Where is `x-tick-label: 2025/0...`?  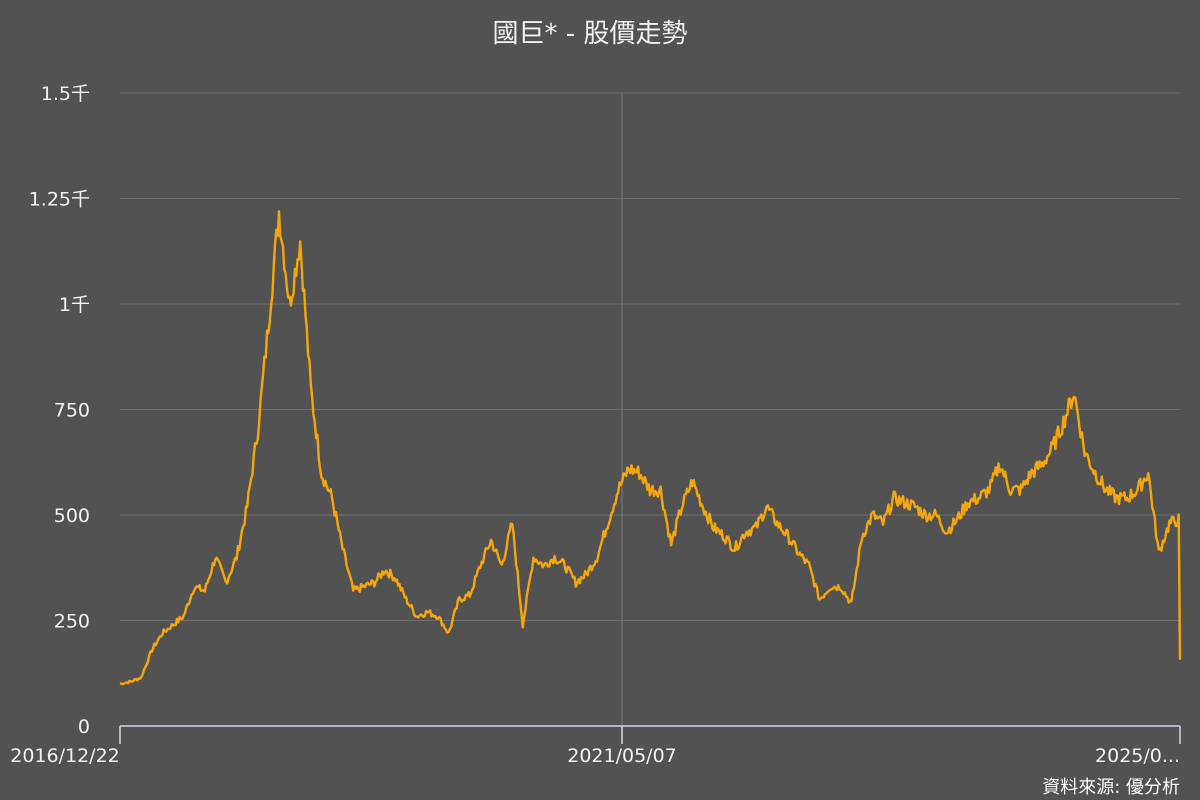
x-tick-label: 2025/0... is located at coordinates (1137, 756).